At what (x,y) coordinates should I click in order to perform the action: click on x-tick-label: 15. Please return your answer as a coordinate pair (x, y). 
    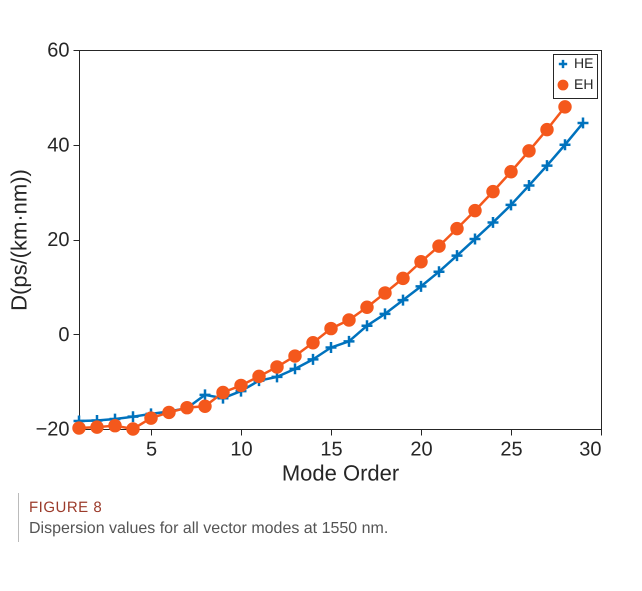
    Looking at the image, I should click on (331, 449).